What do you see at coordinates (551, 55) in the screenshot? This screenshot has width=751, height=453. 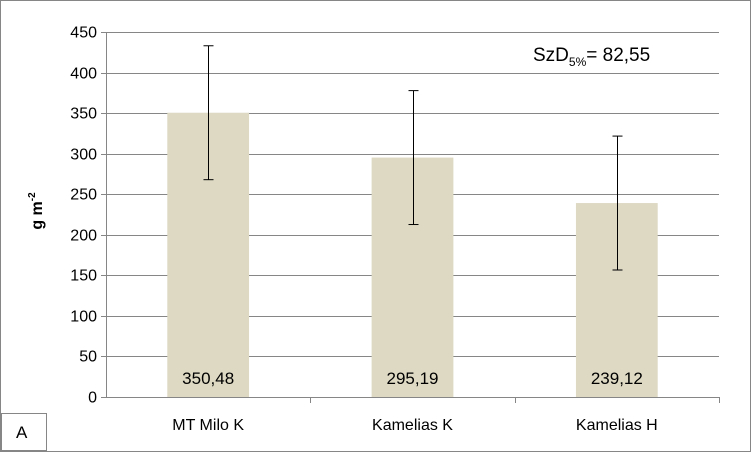 I see `lsd-annotation-main: SzD` at bounding box center [551, 55].